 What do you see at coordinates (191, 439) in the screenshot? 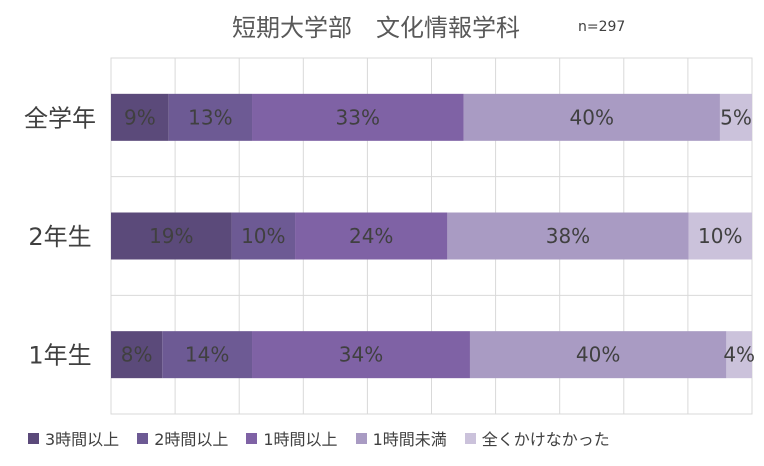
I see `legend-label: 2時間以上` at bounding box center [191, 439].